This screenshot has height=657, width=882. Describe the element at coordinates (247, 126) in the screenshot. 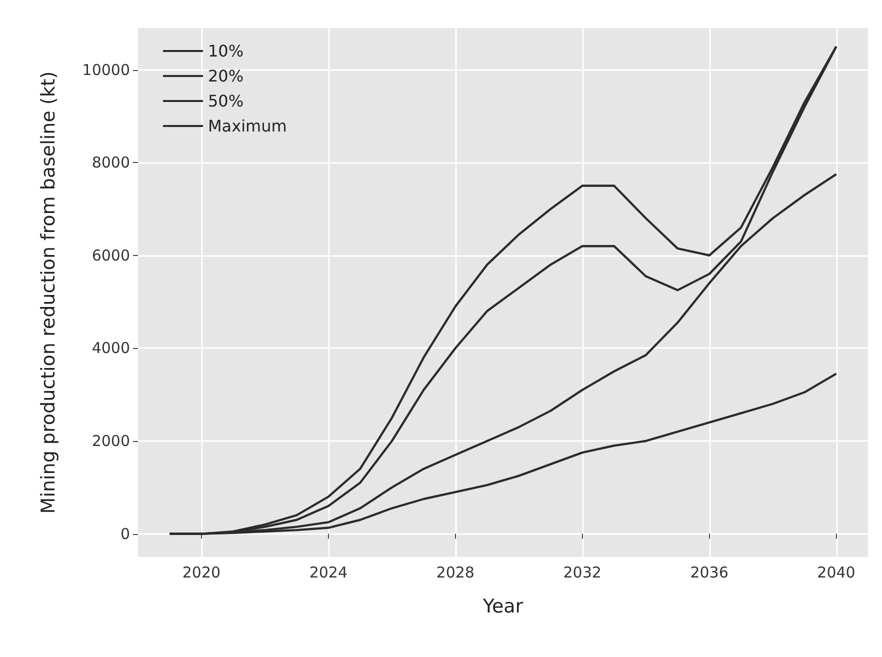

I see `legend-label: Maximum` at that location.